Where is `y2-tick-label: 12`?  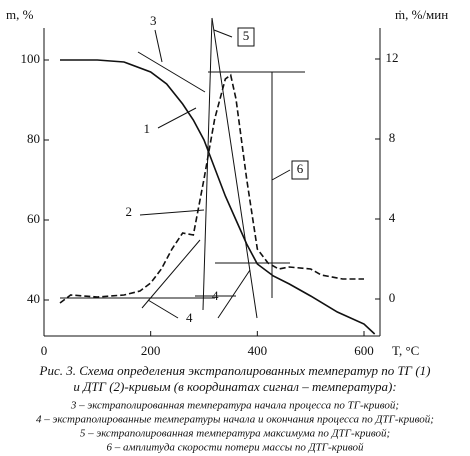 y2-tick-label: 12 is located at coordinates (392, 57).